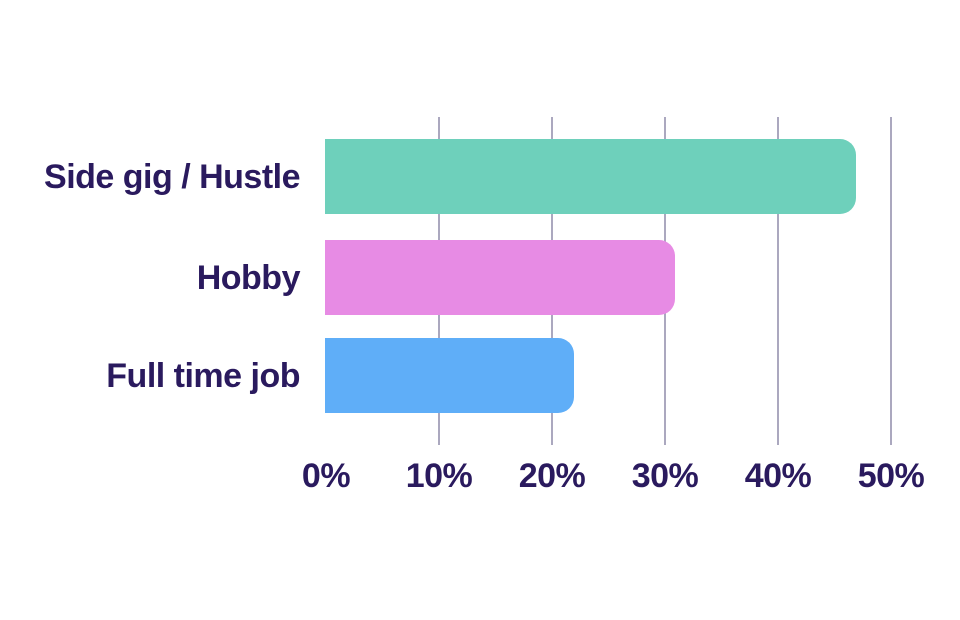  Describe the element at coordinates (449, 375) in the screenshot. I see `bar-full-time-job` at that location.